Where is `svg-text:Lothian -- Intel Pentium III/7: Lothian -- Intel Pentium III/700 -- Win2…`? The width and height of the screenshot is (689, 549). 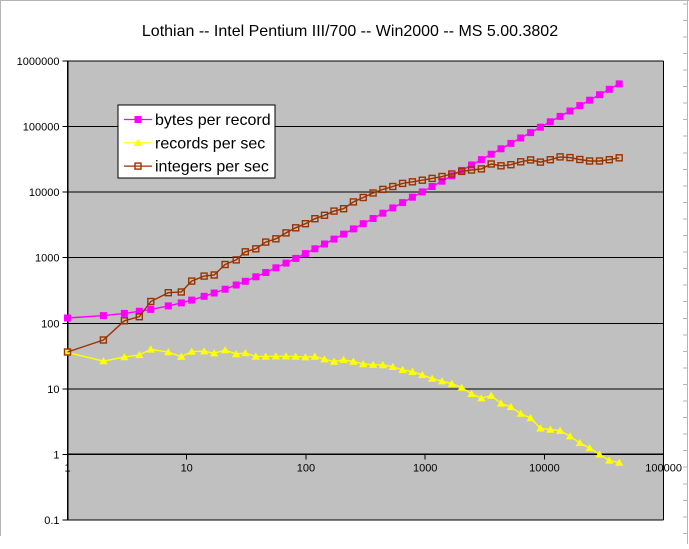 svg-text:Lothian -- Intel Pentium III/7: Lothian -- Intel Pentium III/700 -- Win2… is located at coordinates (350, 31).